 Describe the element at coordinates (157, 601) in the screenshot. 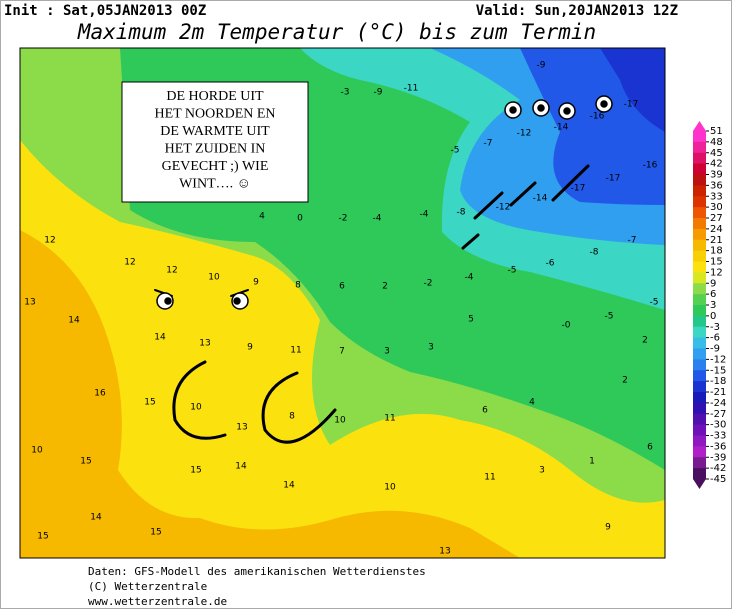

I see `footer-line: www.wetterzentrale.de` at that location.